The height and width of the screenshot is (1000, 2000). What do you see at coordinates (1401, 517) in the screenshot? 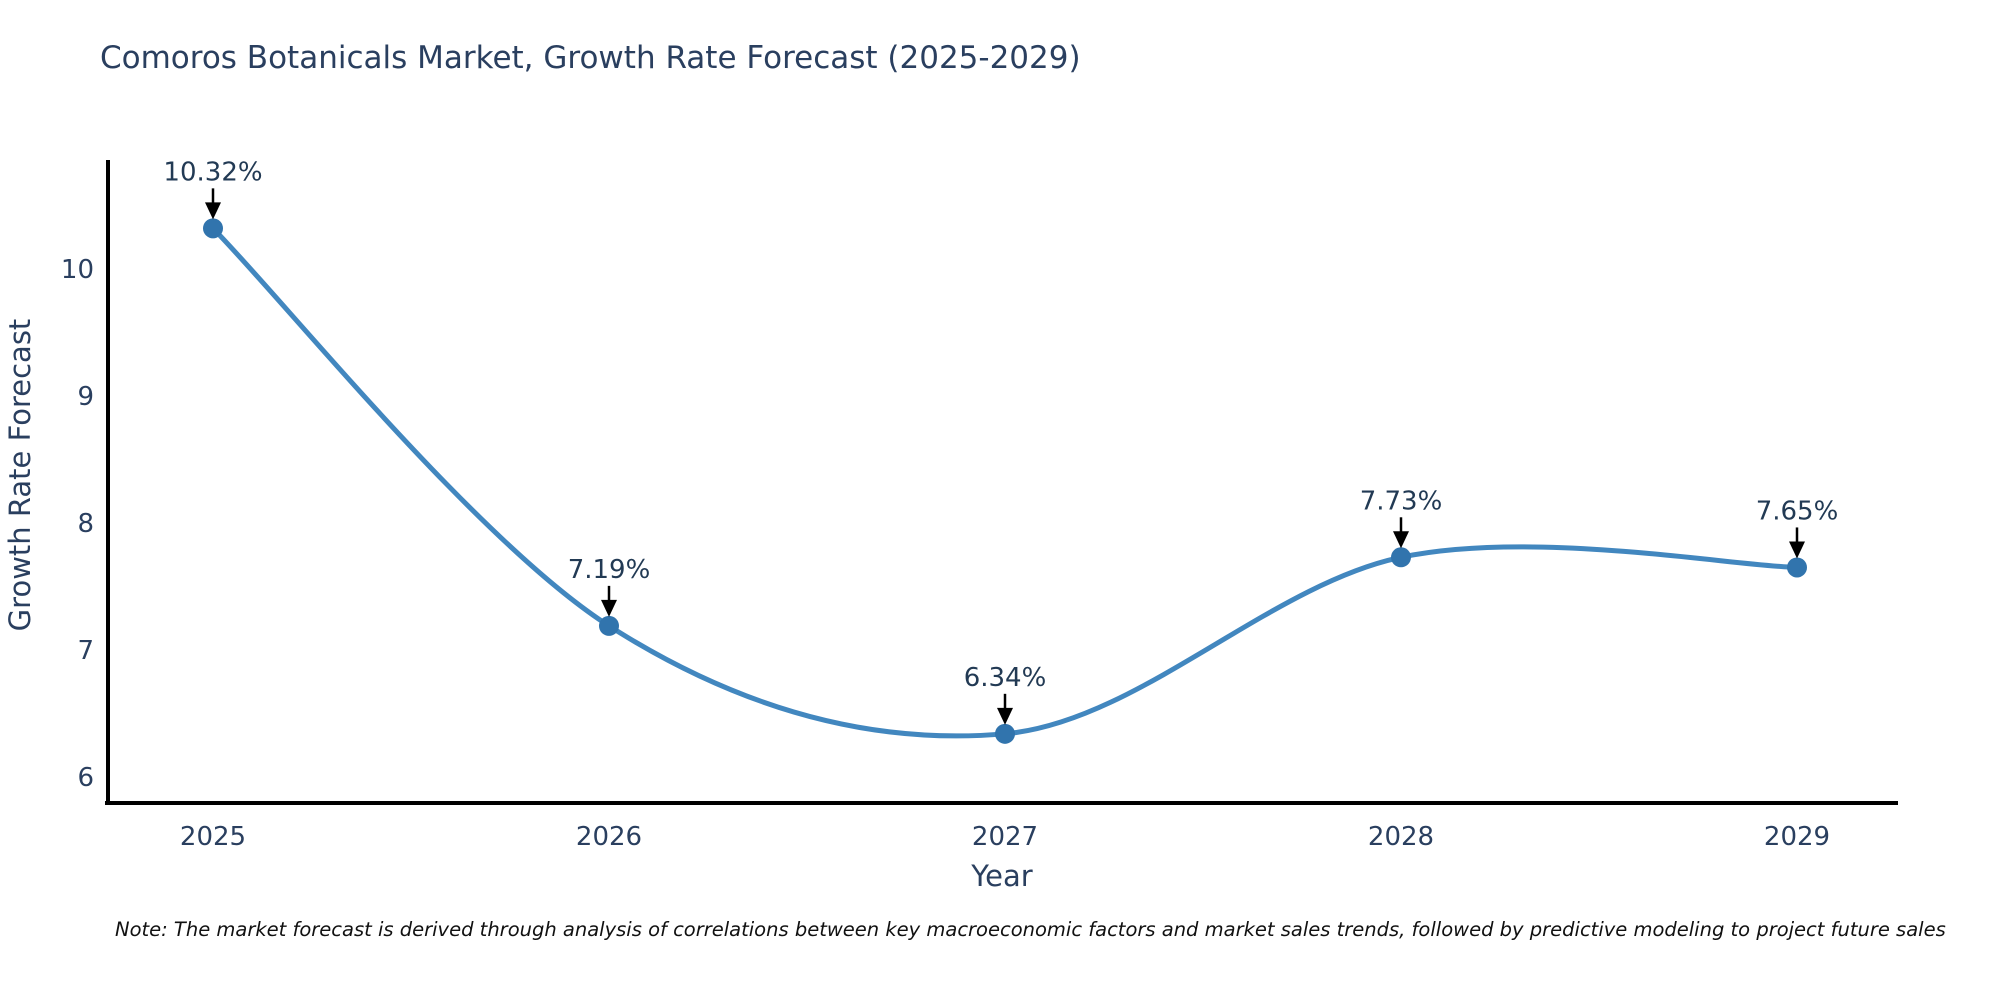
I see `annotation: 7.73%` at bounding box center [1401, 517].